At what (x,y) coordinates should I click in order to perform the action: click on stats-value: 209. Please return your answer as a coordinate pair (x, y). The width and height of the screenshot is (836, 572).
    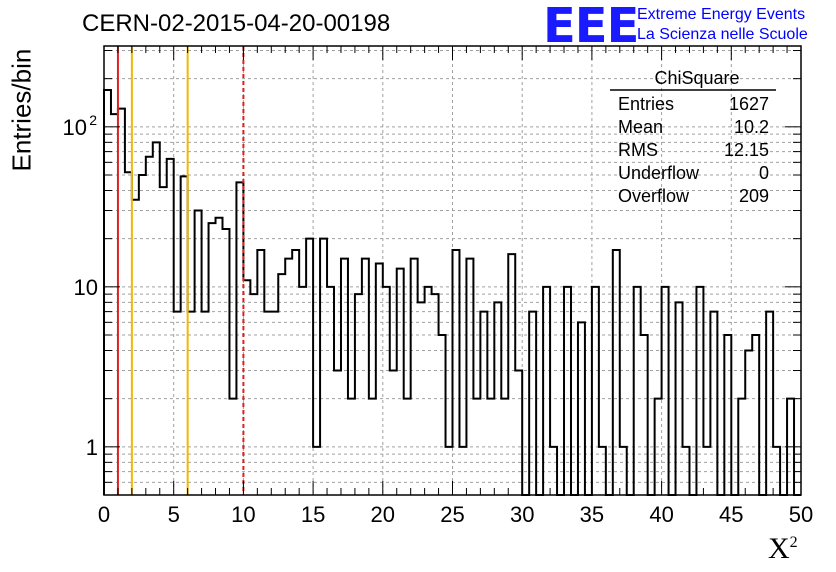
    Looking at the image, I should click on (754, 196).